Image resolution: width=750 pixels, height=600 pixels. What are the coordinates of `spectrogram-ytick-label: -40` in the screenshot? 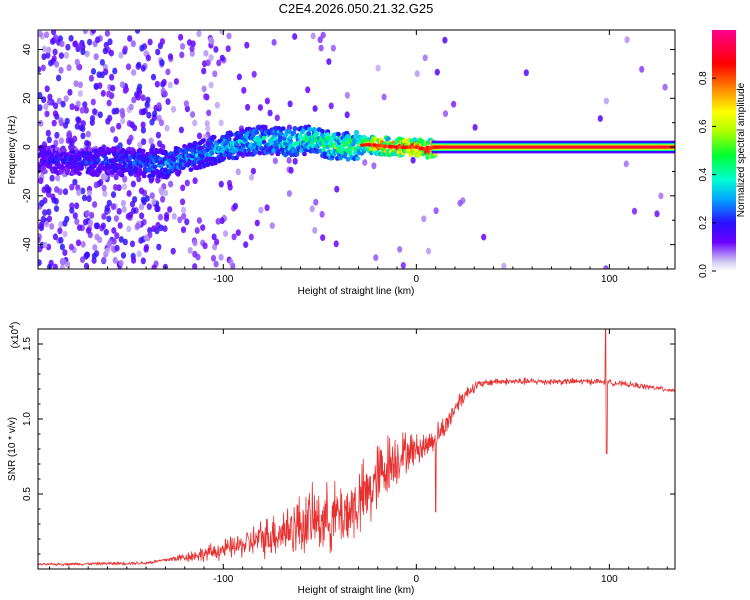 It's located at (27, 244).